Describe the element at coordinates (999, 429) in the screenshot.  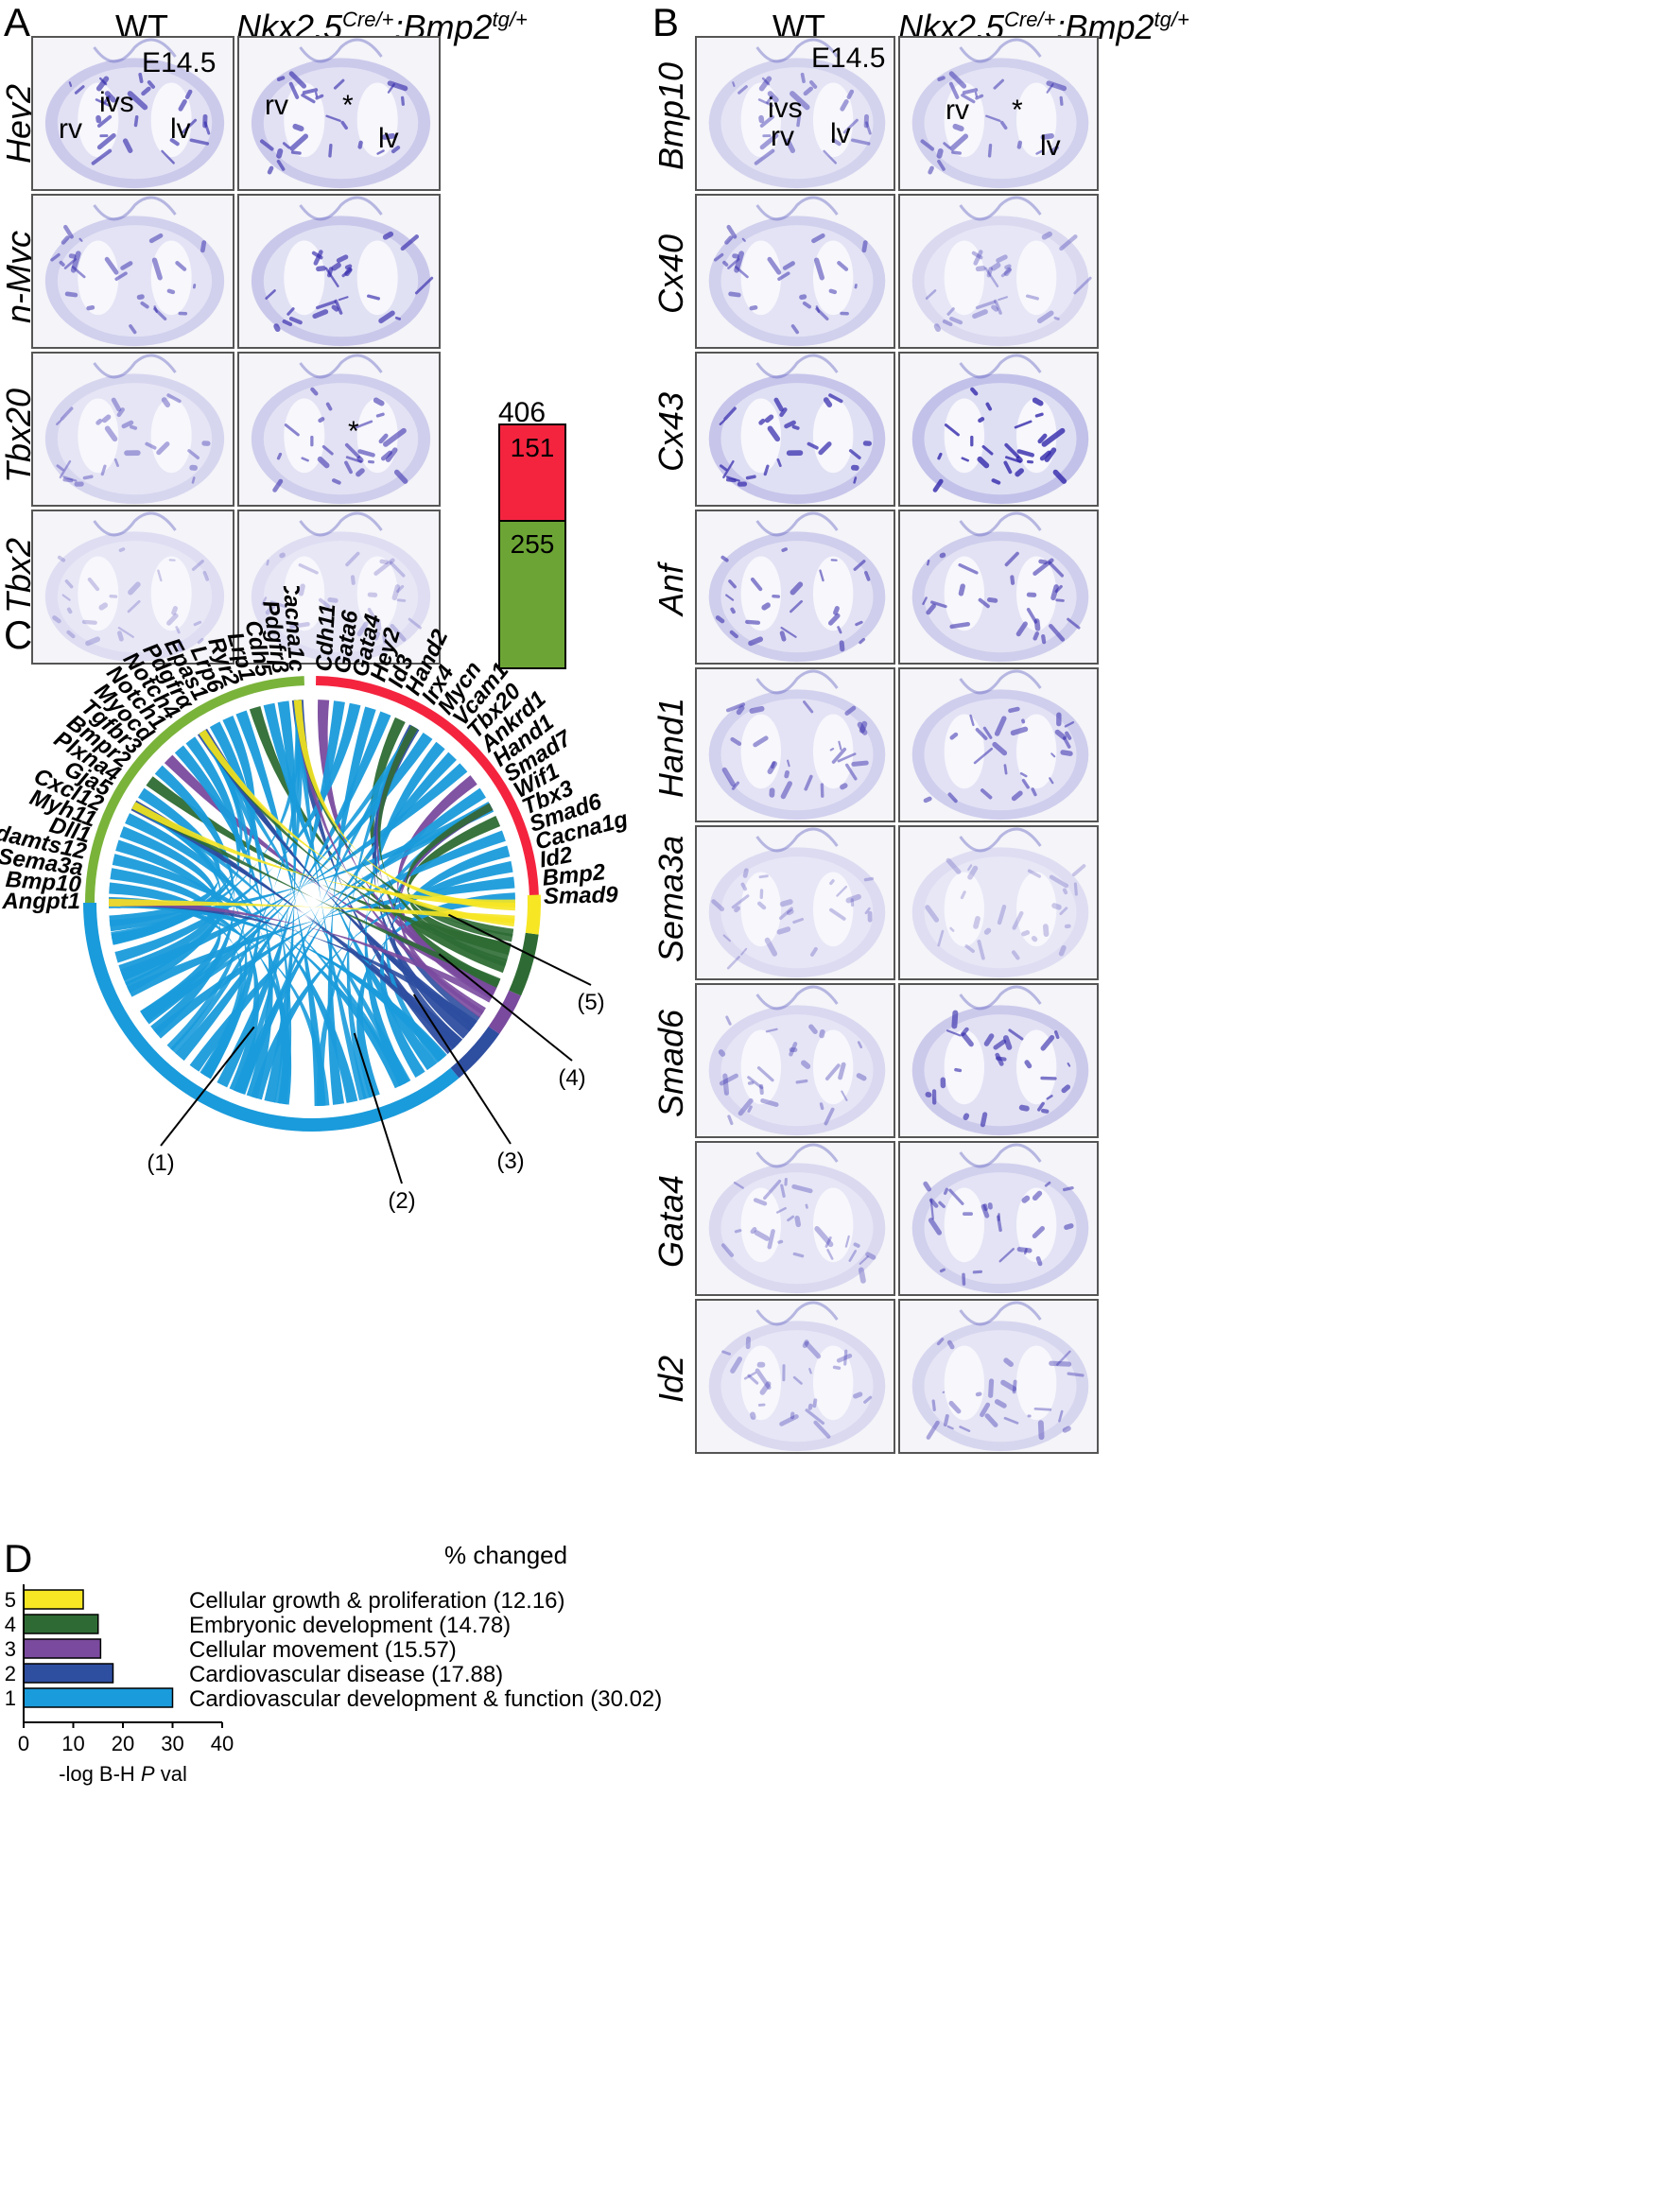
I see `gridB-r2-mutant` at that location.